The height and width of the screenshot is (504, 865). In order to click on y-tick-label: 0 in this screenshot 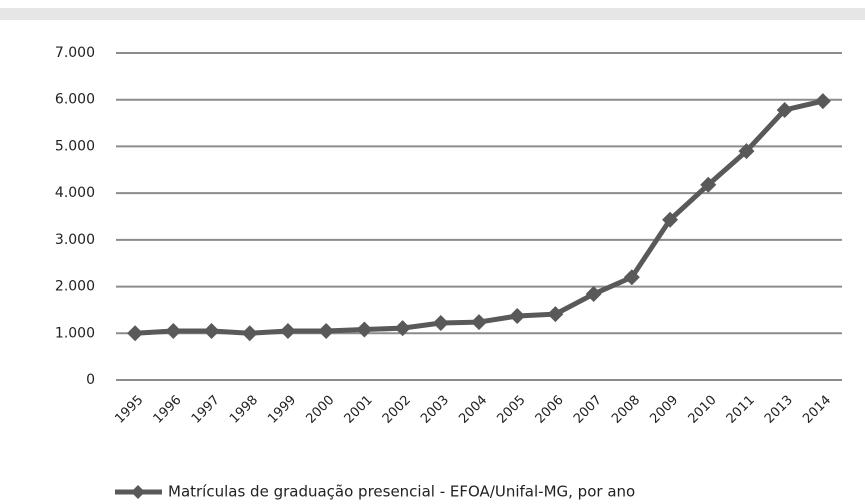, I will do `click(90, 380)`.